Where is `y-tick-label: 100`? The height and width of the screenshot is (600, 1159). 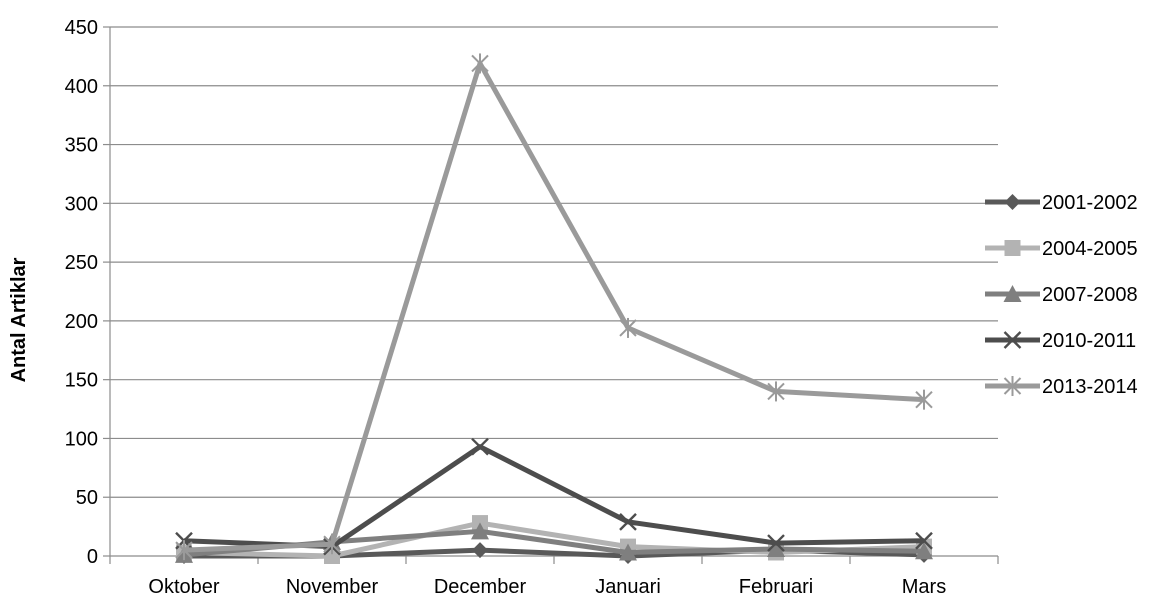 y-tick-label: 100 is located at coordinates (81, 439).